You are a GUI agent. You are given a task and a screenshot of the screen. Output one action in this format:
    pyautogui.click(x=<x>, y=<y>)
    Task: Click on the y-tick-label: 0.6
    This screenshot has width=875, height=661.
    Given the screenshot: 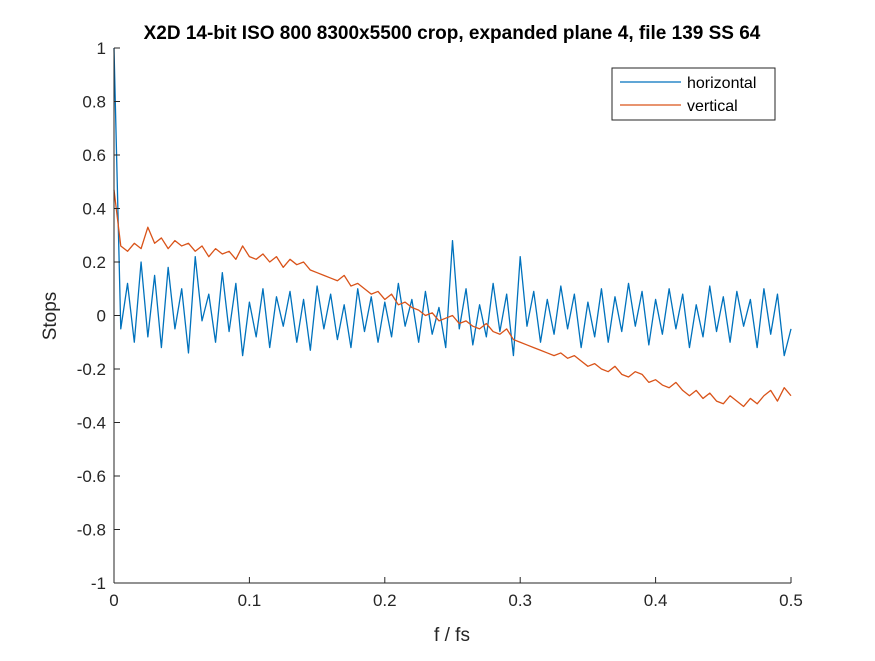 What is the action you would take?
    pyautogui.click(x=94, y=155)
    